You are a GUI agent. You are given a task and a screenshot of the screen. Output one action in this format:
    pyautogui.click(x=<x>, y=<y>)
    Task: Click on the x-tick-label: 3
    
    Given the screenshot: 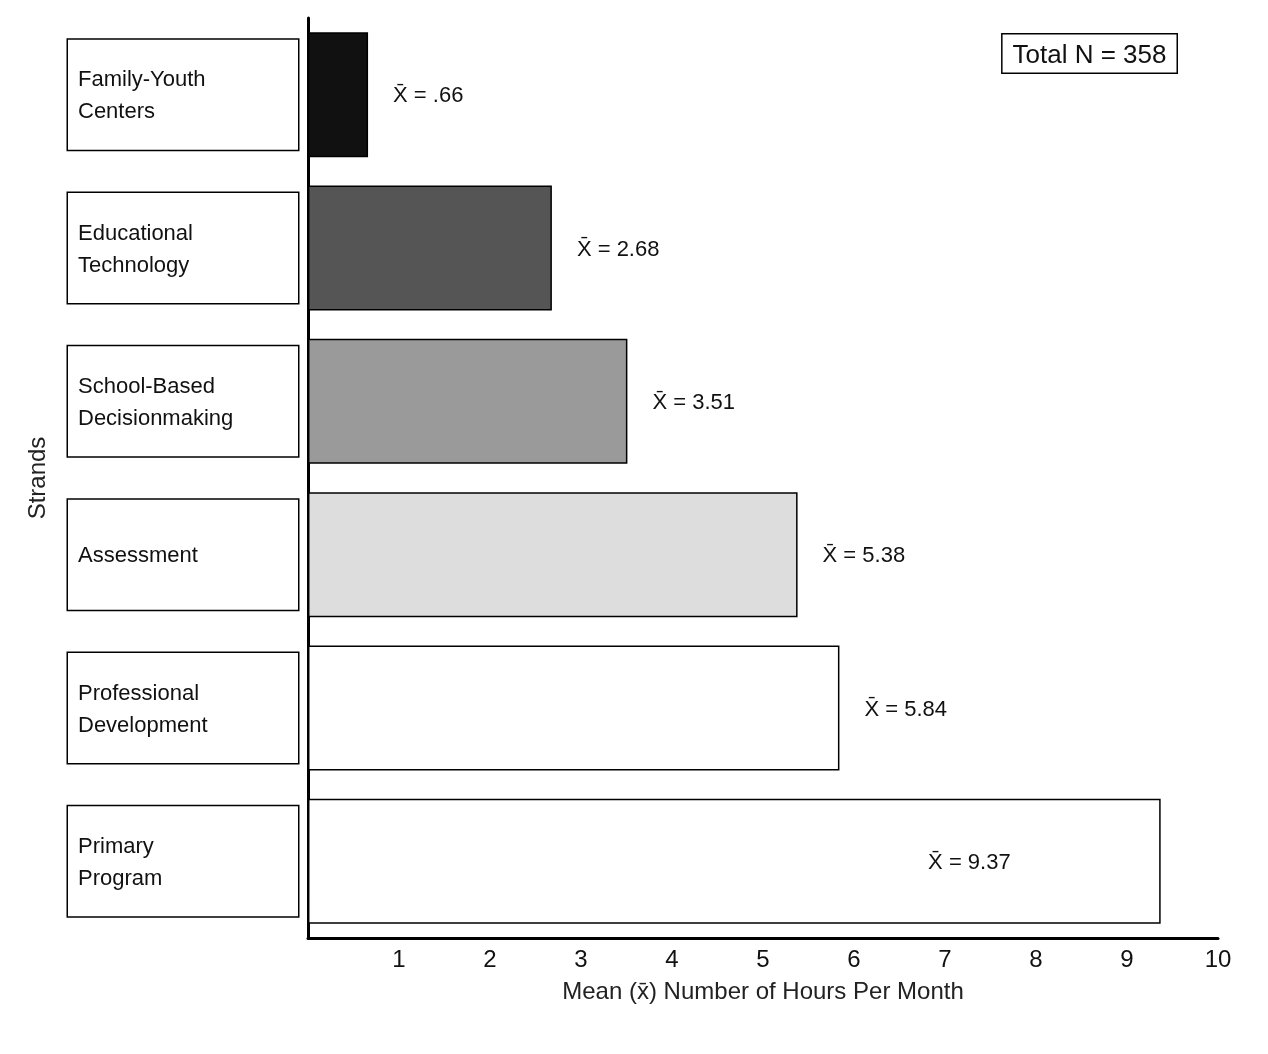 What is the action you would take?
    pyautogui.click(x=581, y=958)
    